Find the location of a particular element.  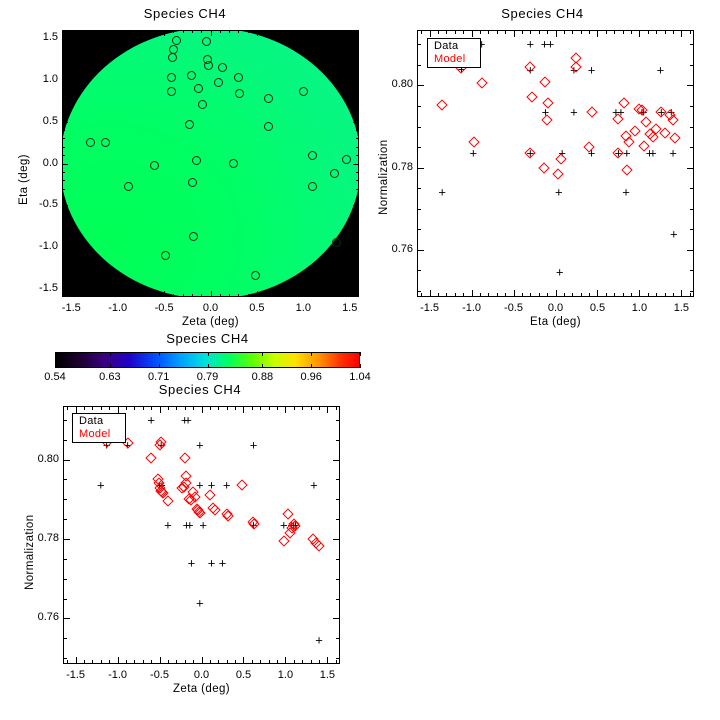

map-y-tick-label: 0.0 is located at coordinates (50, 162).